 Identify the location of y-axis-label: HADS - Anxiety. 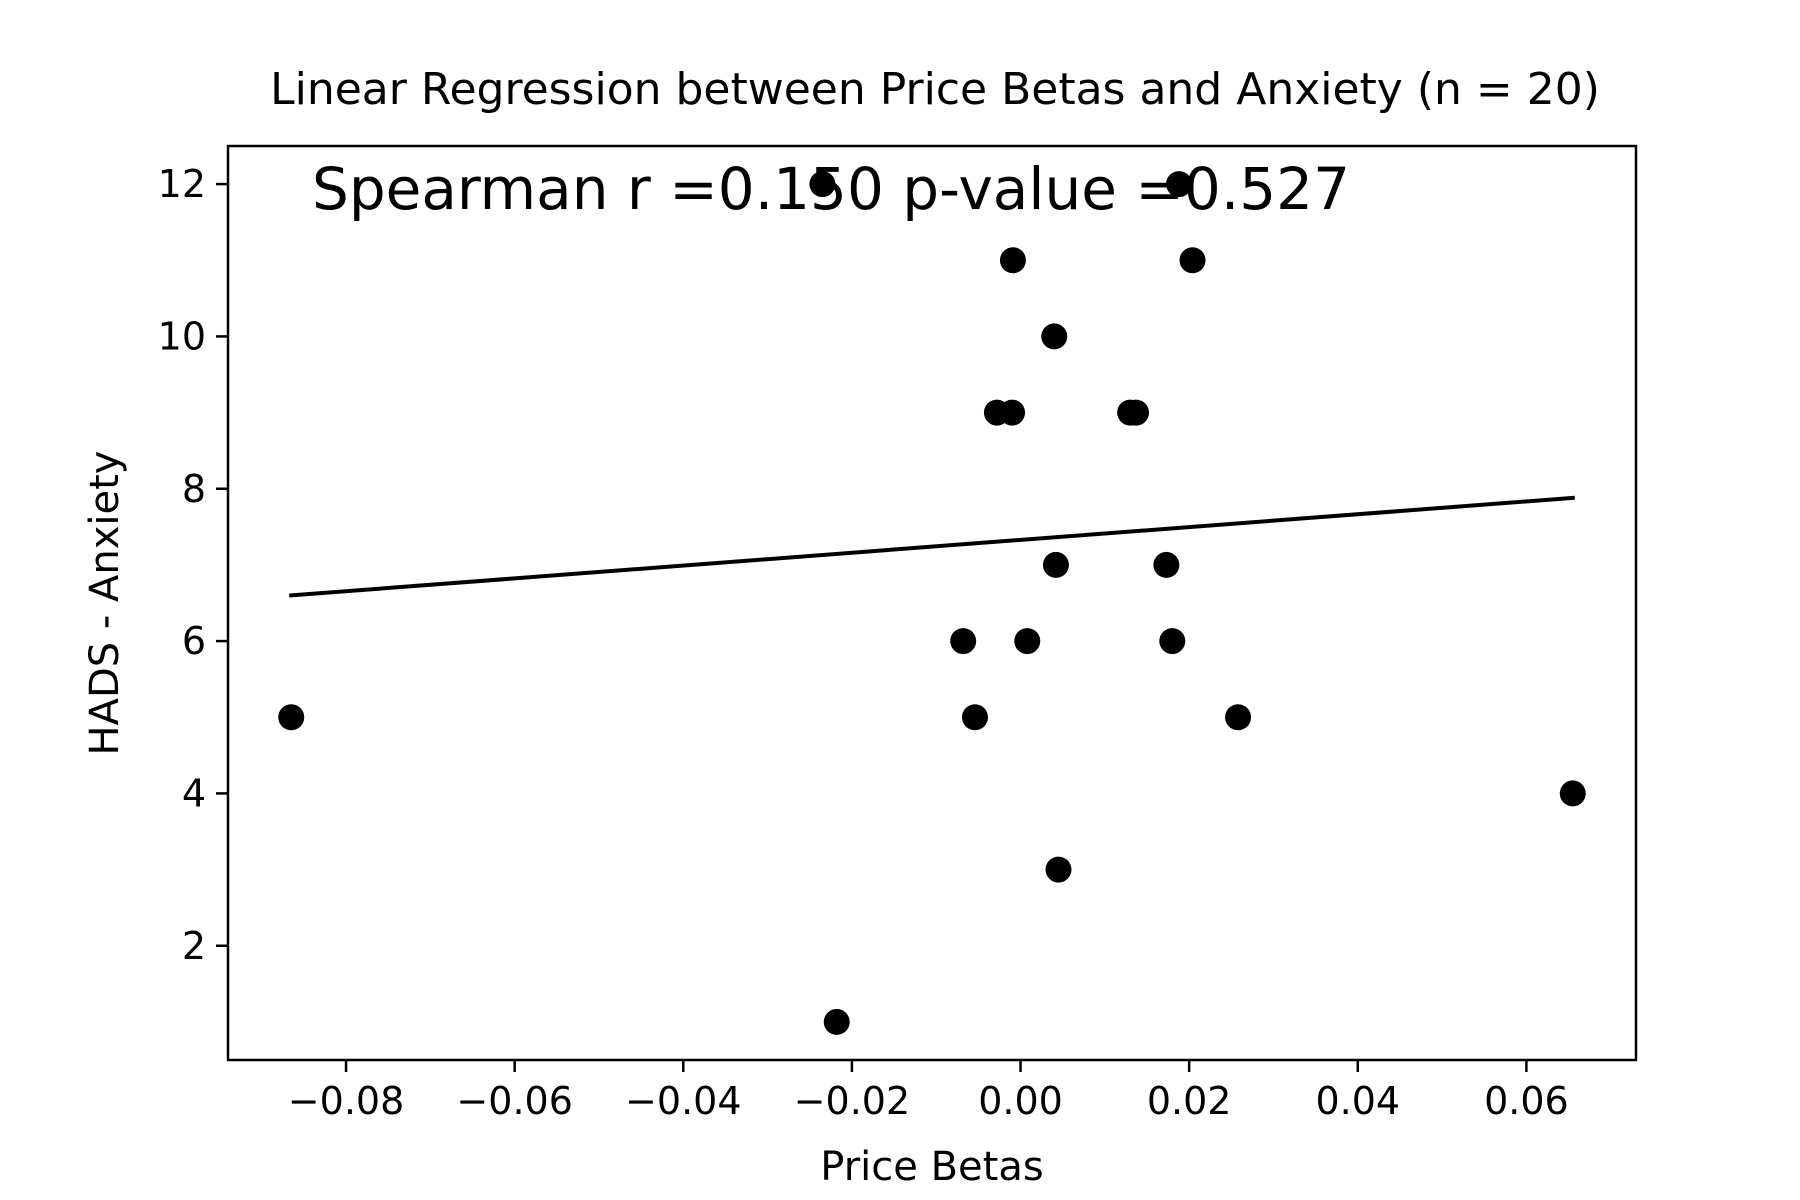
(105, 603).